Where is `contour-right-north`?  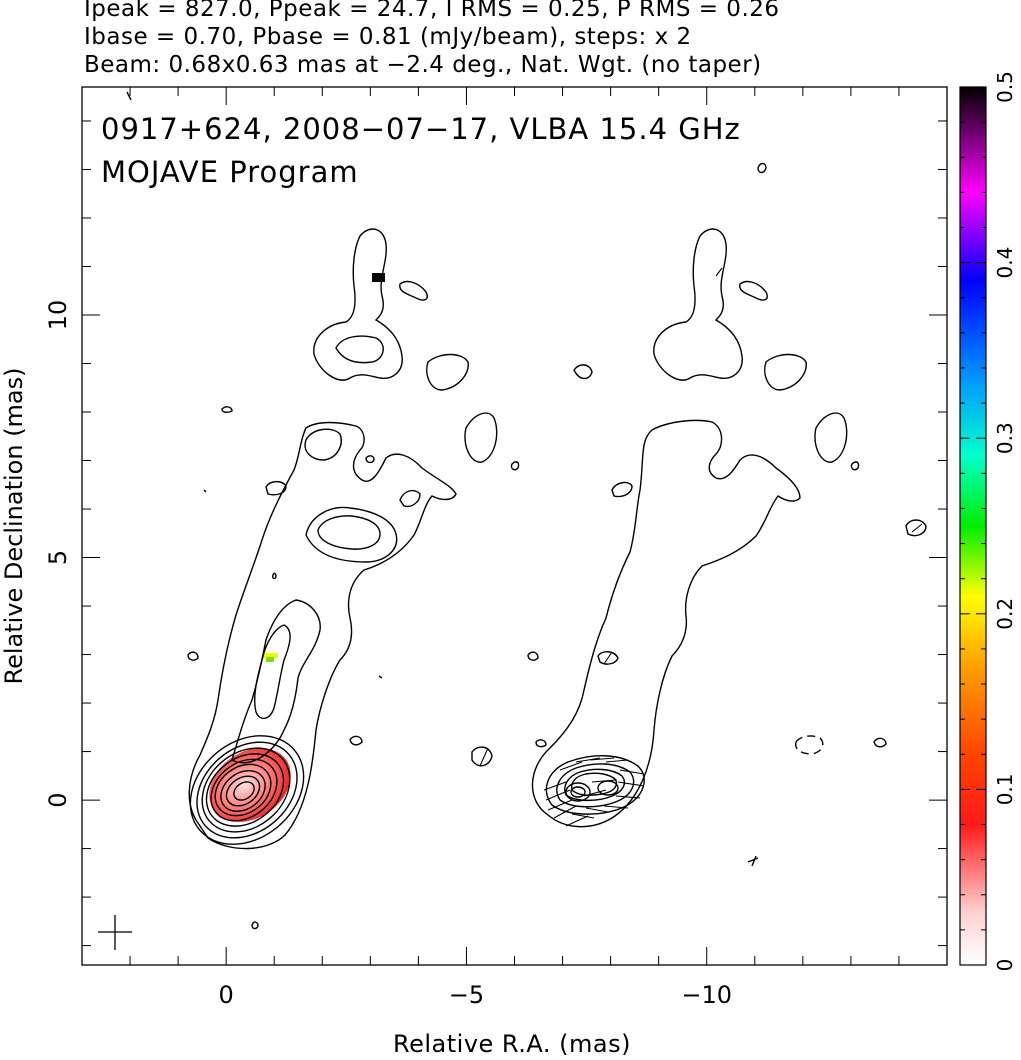 contour-right-north is located at coordinates (698, 304).